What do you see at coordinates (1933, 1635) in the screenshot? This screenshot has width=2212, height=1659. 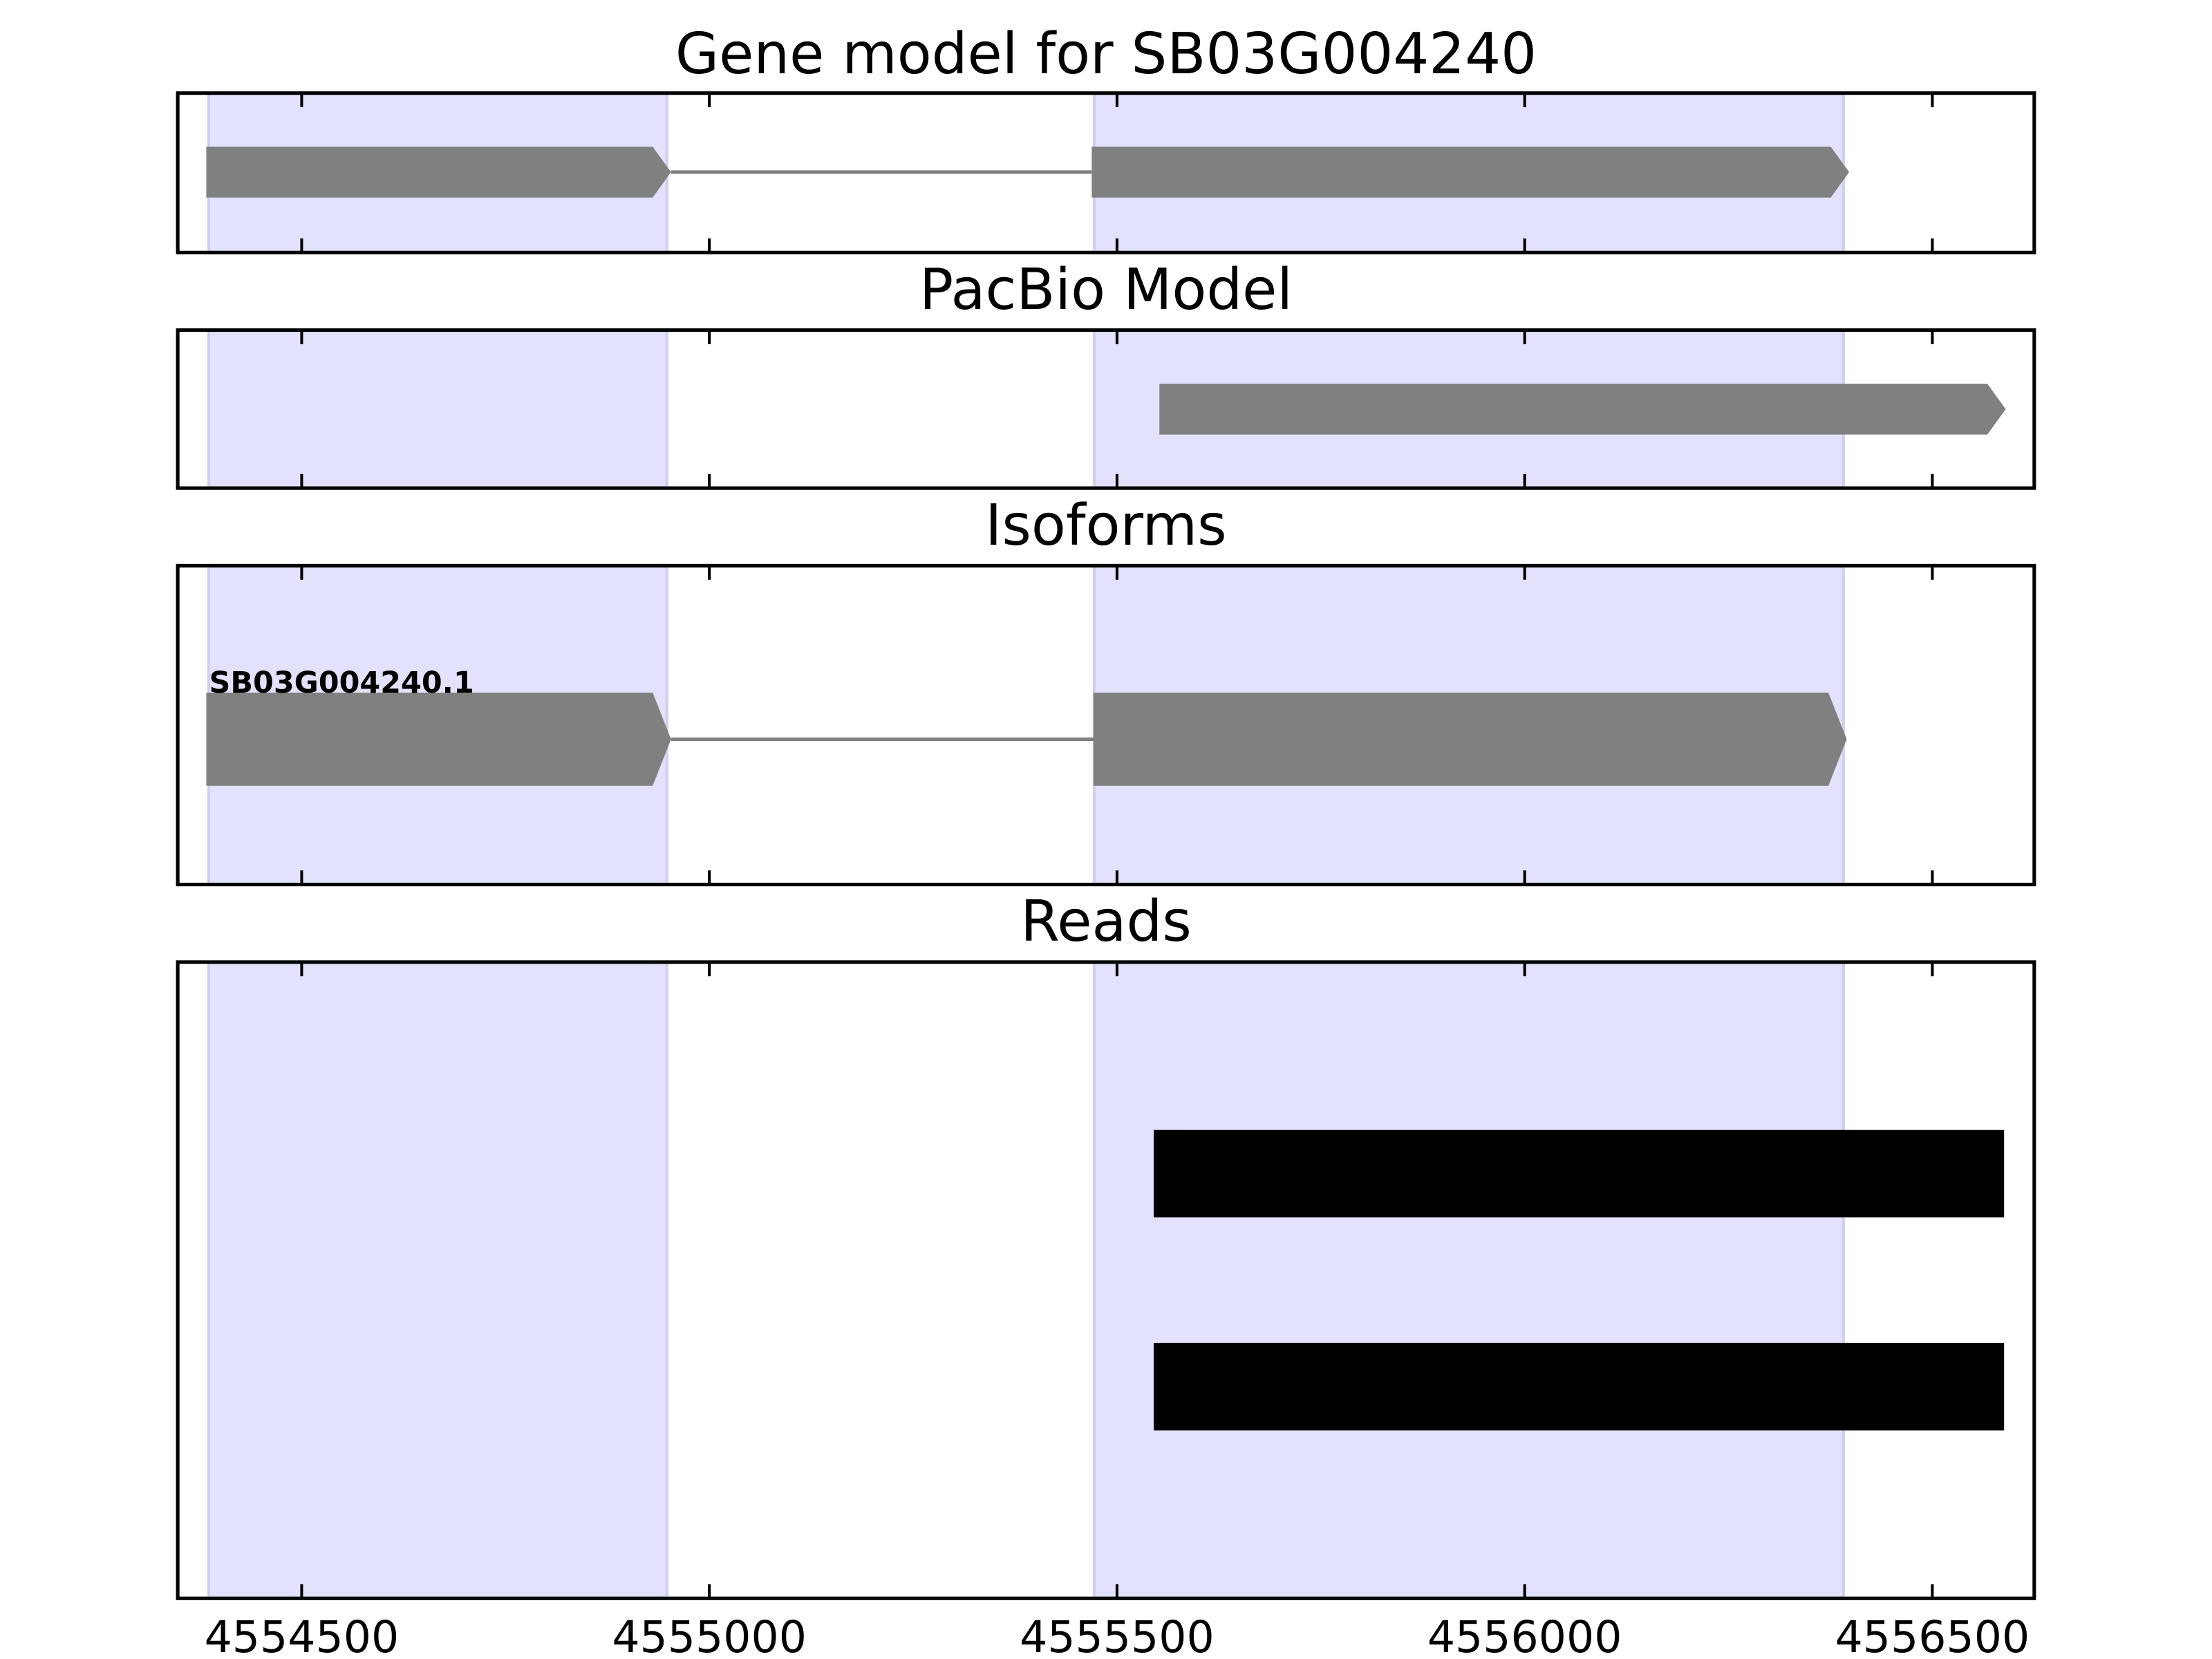 I see `x-tick-label: 4556500` at bounding box center [1933, 1635].